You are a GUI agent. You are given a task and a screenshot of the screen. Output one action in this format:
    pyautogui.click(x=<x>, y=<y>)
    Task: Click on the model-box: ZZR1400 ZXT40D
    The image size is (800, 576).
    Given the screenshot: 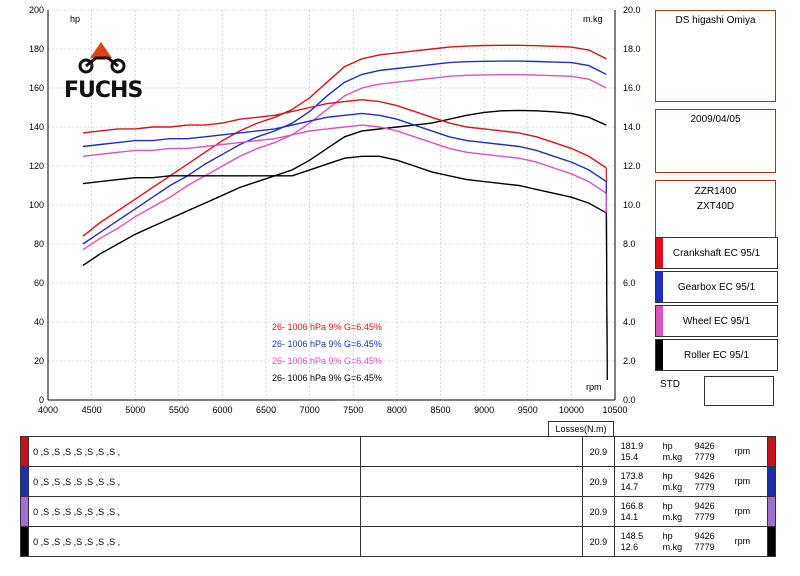 What is the action you would take?
    pyautogui.click(x=715, y=209)
    